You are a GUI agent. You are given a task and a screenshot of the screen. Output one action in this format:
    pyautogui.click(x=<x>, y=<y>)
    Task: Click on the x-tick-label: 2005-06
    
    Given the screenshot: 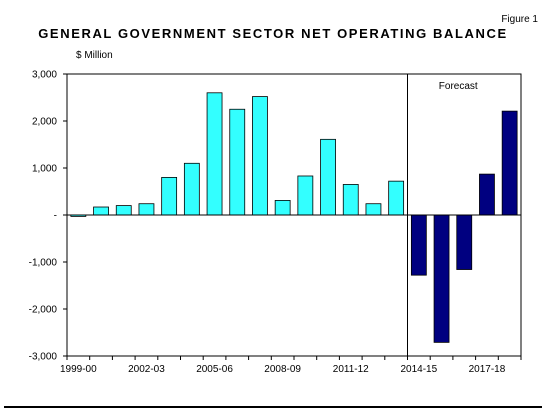 What is the action you would take?
    pyautogui.click(x=214, y=369)
    